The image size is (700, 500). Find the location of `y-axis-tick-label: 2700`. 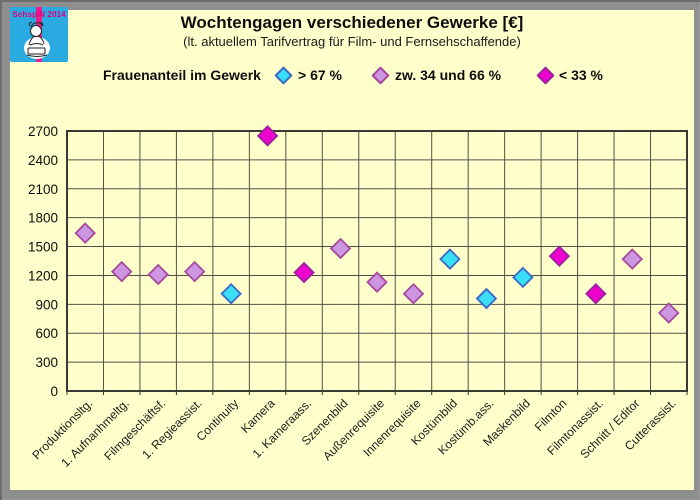

y-axis-tick-label: 2700 is located at coordinates (43, 131).